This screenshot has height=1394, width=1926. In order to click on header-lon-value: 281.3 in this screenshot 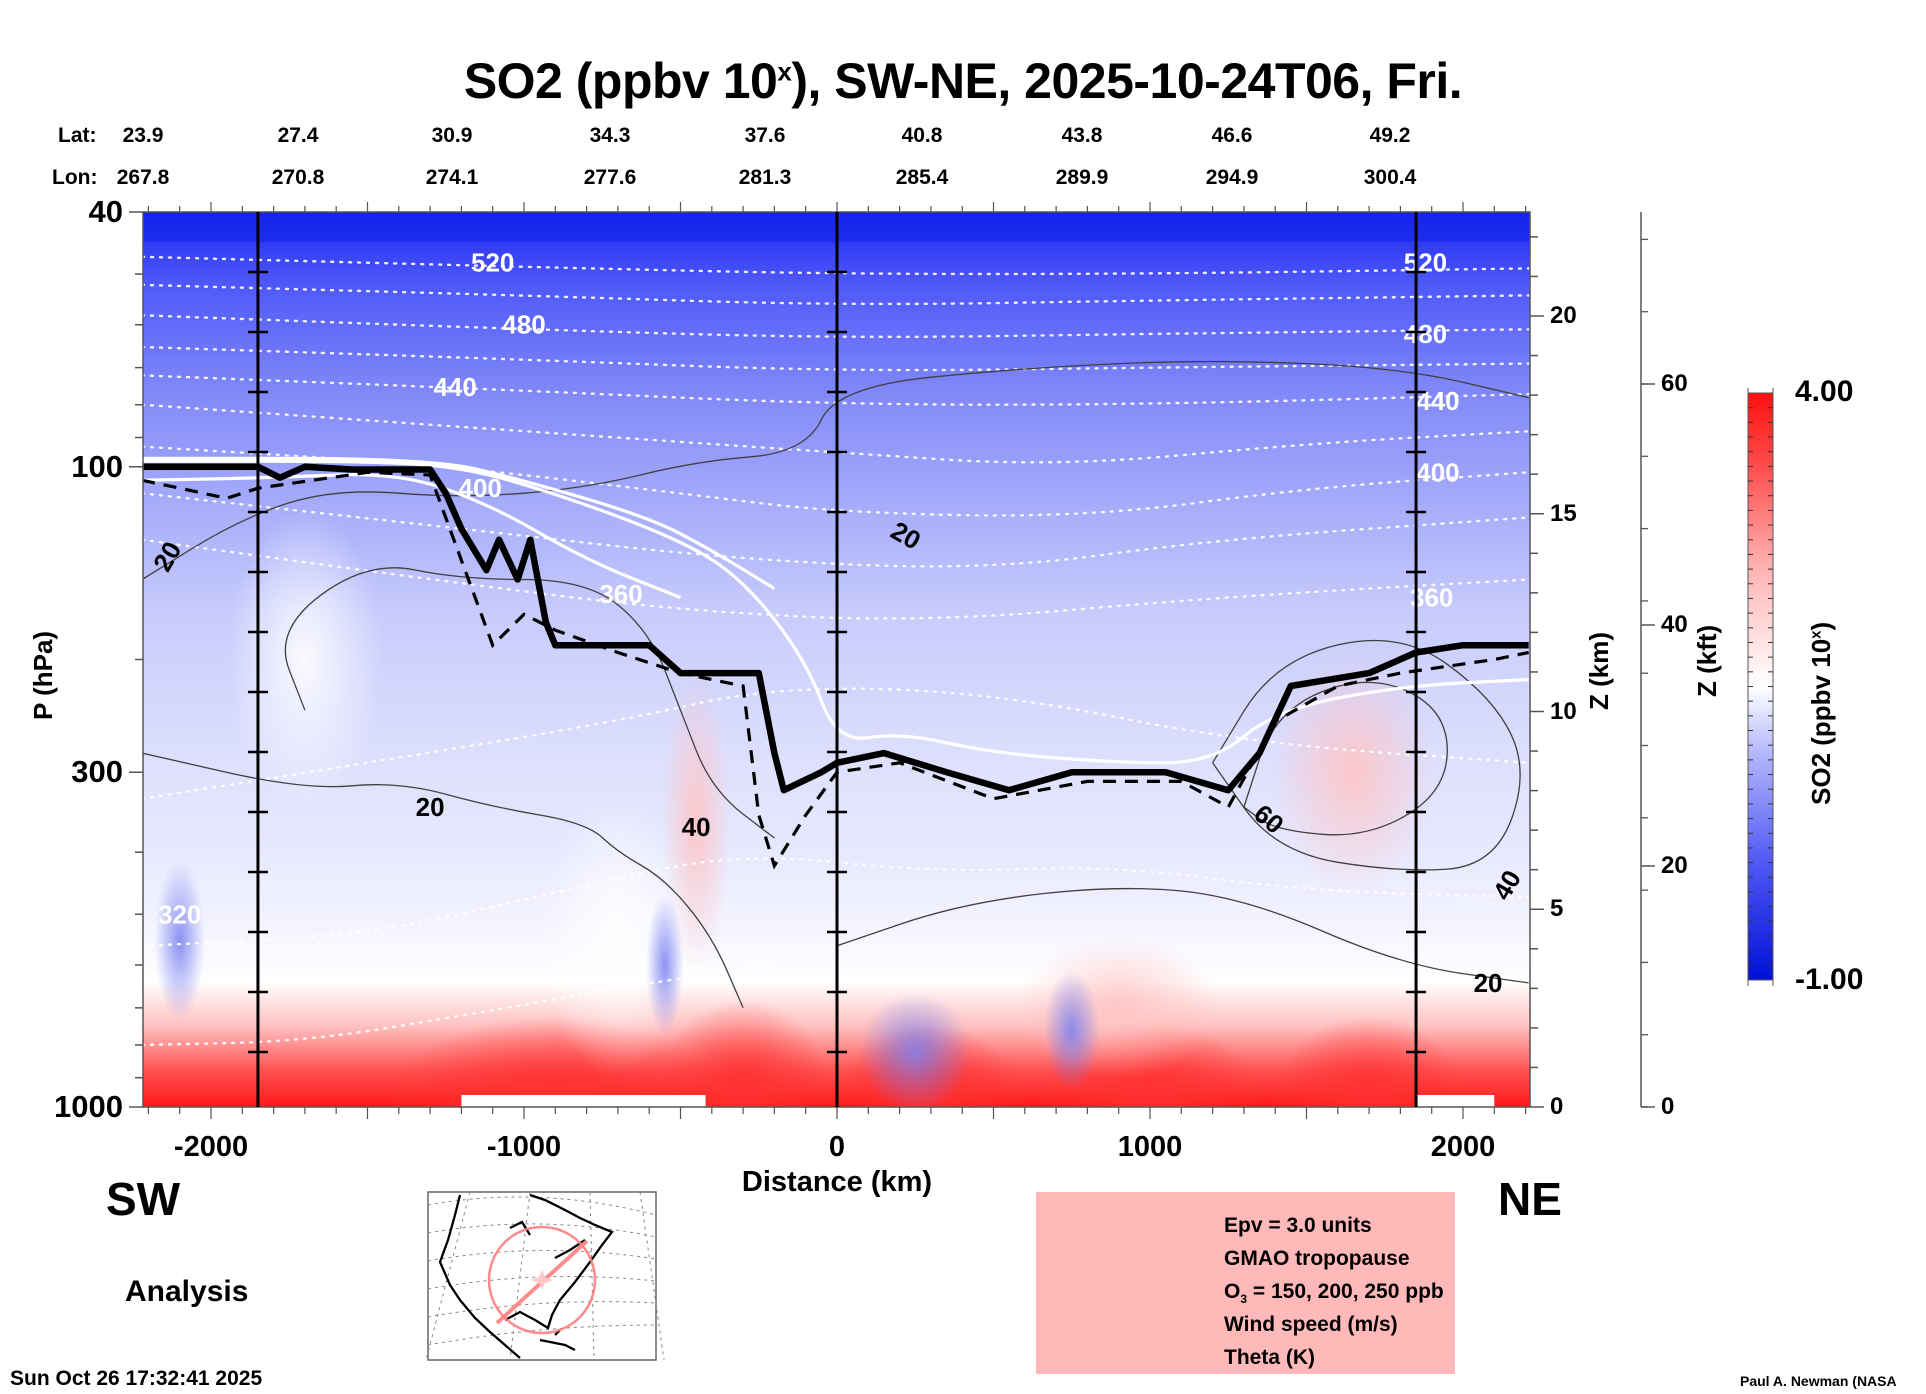, I will do `click(765, 177)`.